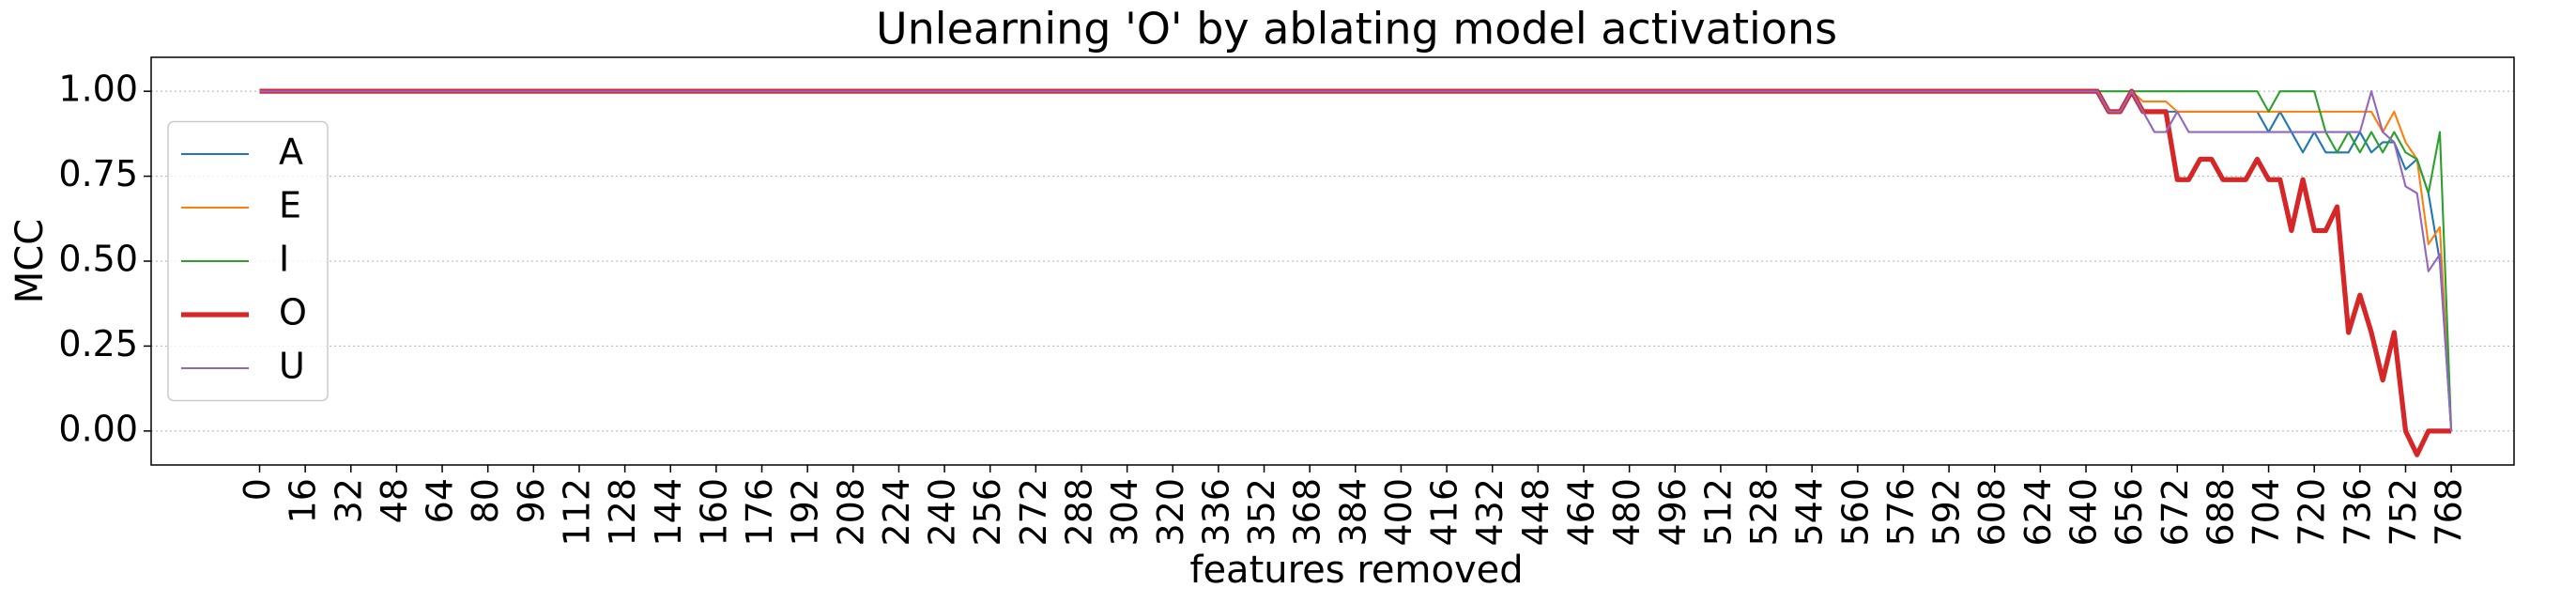 The image size is (2576, 604). Describe the element at coordinates (1947, 512) in the screenshot. I see `x-tick-label: 592` at that location.